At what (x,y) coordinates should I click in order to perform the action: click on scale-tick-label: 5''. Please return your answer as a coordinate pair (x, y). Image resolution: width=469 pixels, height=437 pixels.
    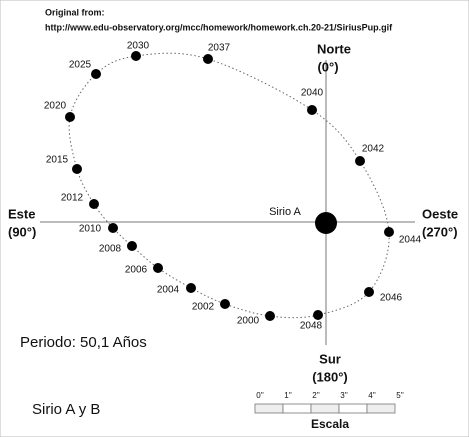
    Looking at the image, I should click on (400, 395).